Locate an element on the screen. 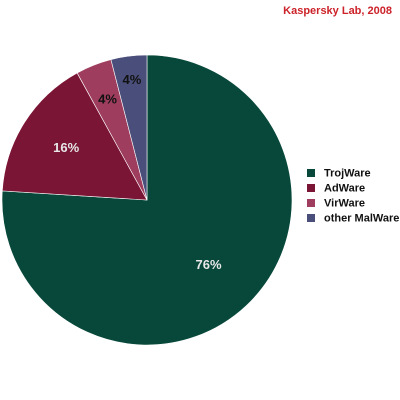  legend-swatch-other-malware is located at coordinates (311, 218).